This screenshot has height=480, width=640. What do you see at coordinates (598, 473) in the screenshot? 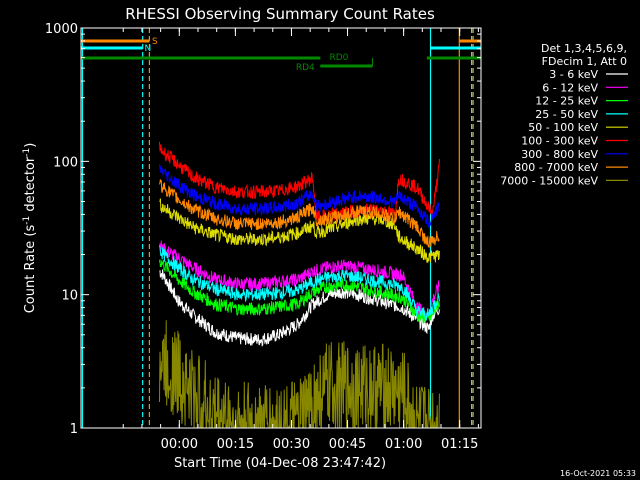
I see `generated-timestamp: 16-Oct-2021 05:33` at bounding box center [598, 473].